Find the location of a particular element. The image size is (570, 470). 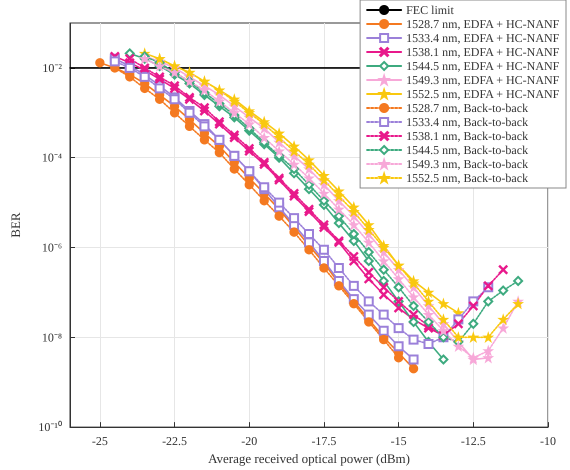

x-tick-label: -10 is located at coordinates (548, 441).